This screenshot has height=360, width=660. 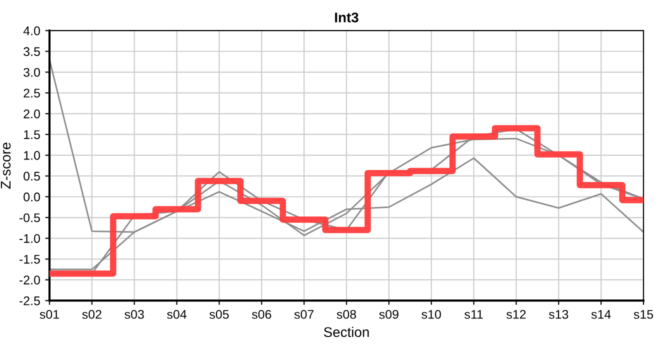 I want to click on y-tick-label: 2.5, so click(x=32, y=93).